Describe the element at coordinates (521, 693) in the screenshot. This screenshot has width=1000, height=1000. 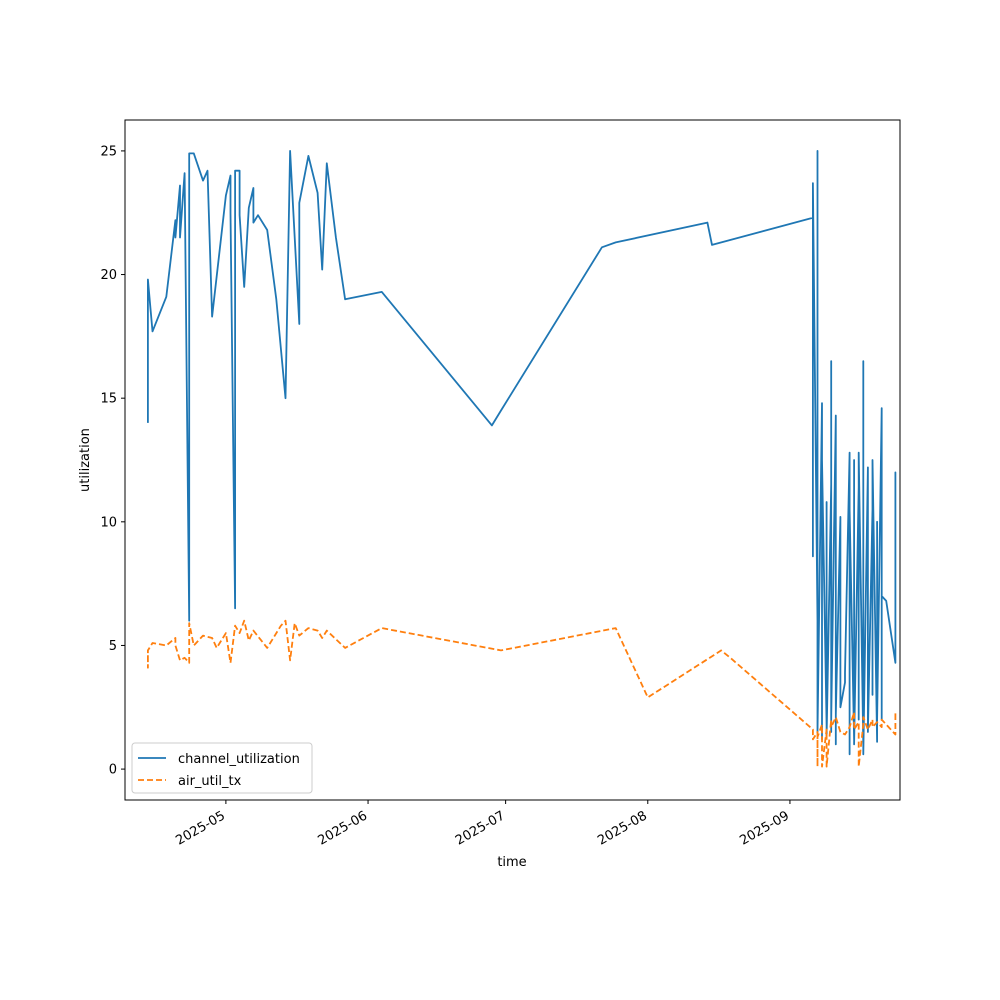
I see `series-line-air_util_tx` at that location.